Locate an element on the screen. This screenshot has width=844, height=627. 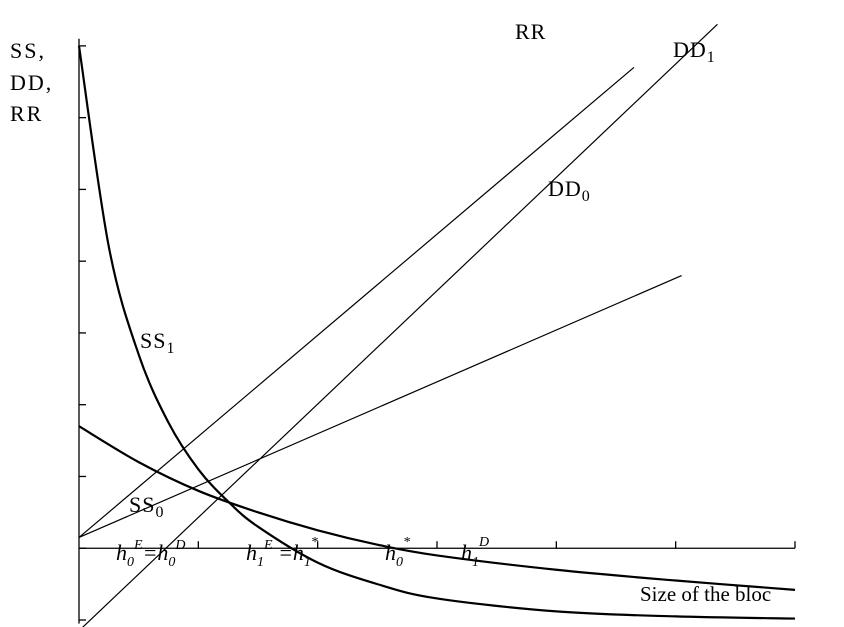
x-tick-label-h0E-main: h is located at coordinates (121, 552).